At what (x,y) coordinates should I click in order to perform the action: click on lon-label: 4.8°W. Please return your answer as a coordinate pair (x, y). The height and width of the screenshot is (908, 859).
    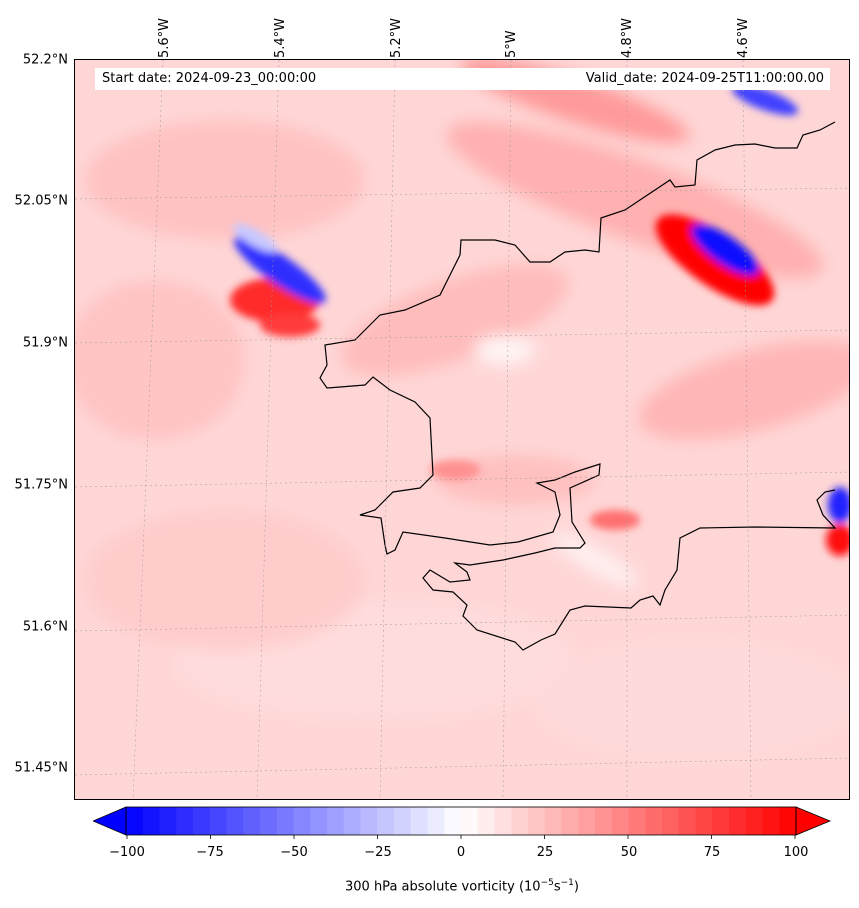
    Looking at the image, I should click on (627, 37).